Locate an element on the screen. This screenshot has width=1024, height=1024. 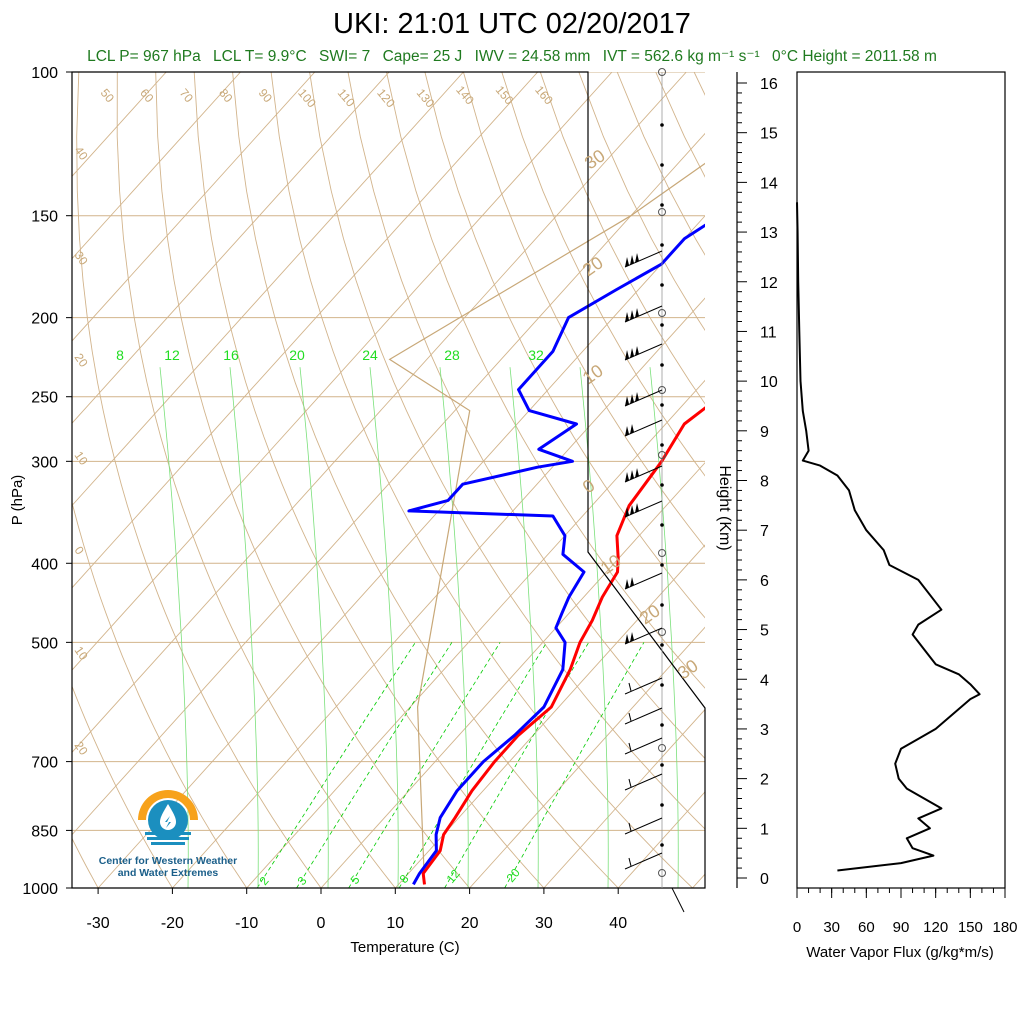
info-lcl-temperature: LCL T= 9.9°C is located at coordinates (260, 56).